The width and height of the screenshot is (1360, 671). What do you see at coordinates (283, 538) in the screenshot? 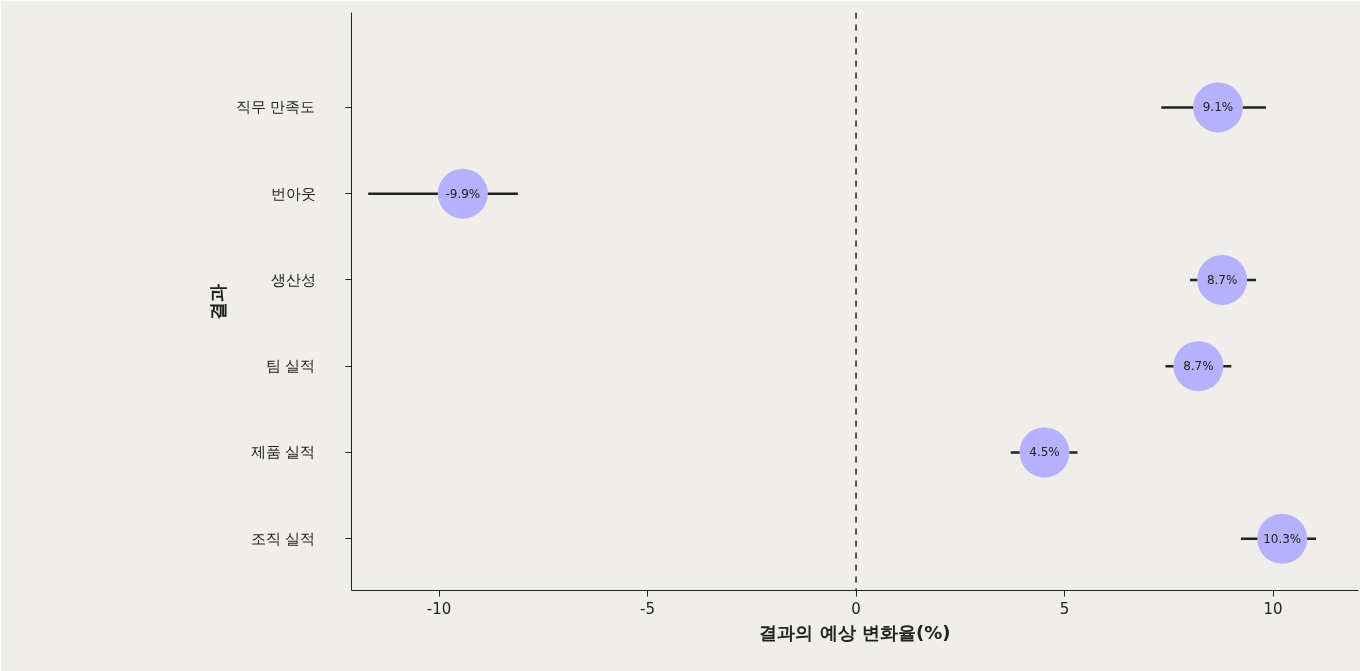
I see `y-tick-label: 조직 실적` at bounding box center [283, 538].